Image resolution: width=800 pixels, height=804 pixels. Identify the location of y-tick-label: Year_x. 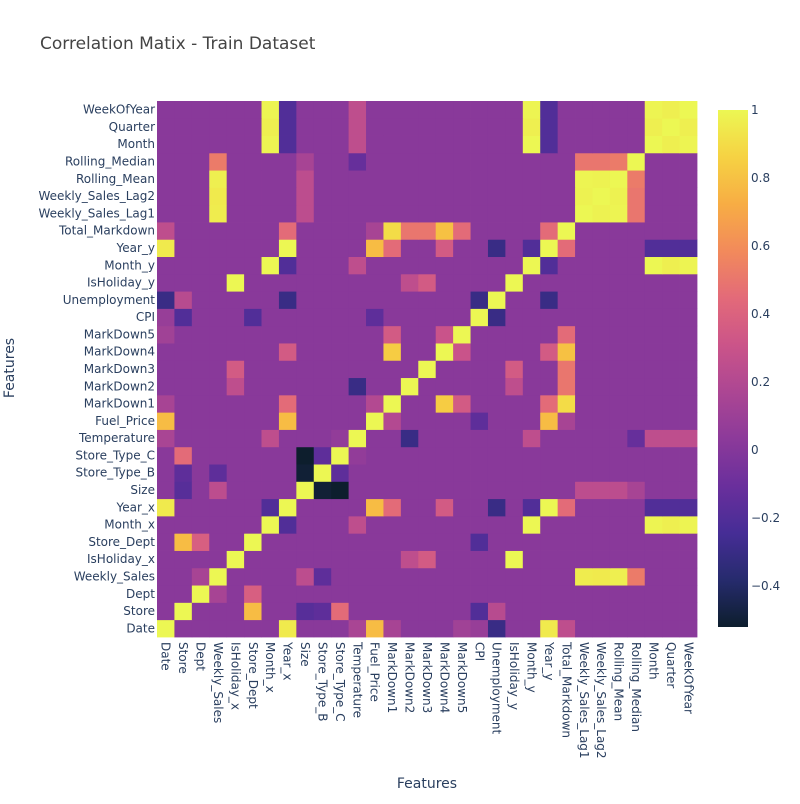
(135, 507).